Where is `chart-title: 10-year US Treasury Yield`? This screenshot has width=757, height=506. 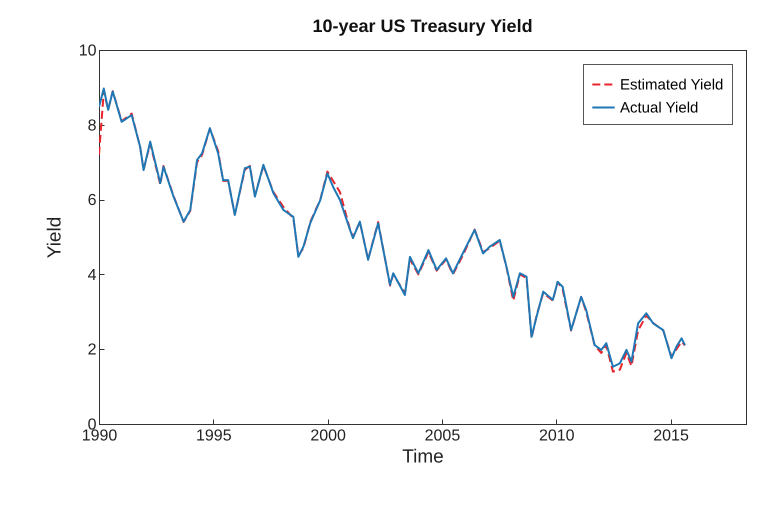 chart-title: 10-year US Treasury Yield is located at coordinates (422, 26).